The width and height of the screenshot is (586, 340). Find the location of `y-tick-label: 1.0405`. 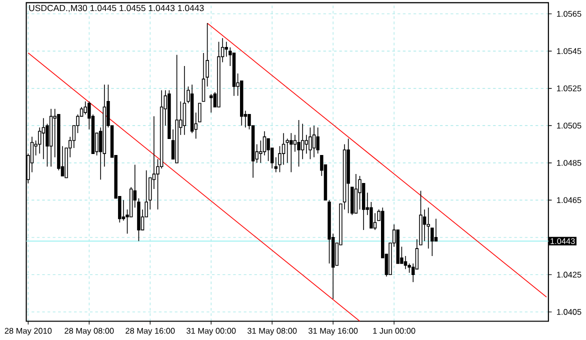

y-tick-label: 1.0405 is located at coordinates (569, 312).